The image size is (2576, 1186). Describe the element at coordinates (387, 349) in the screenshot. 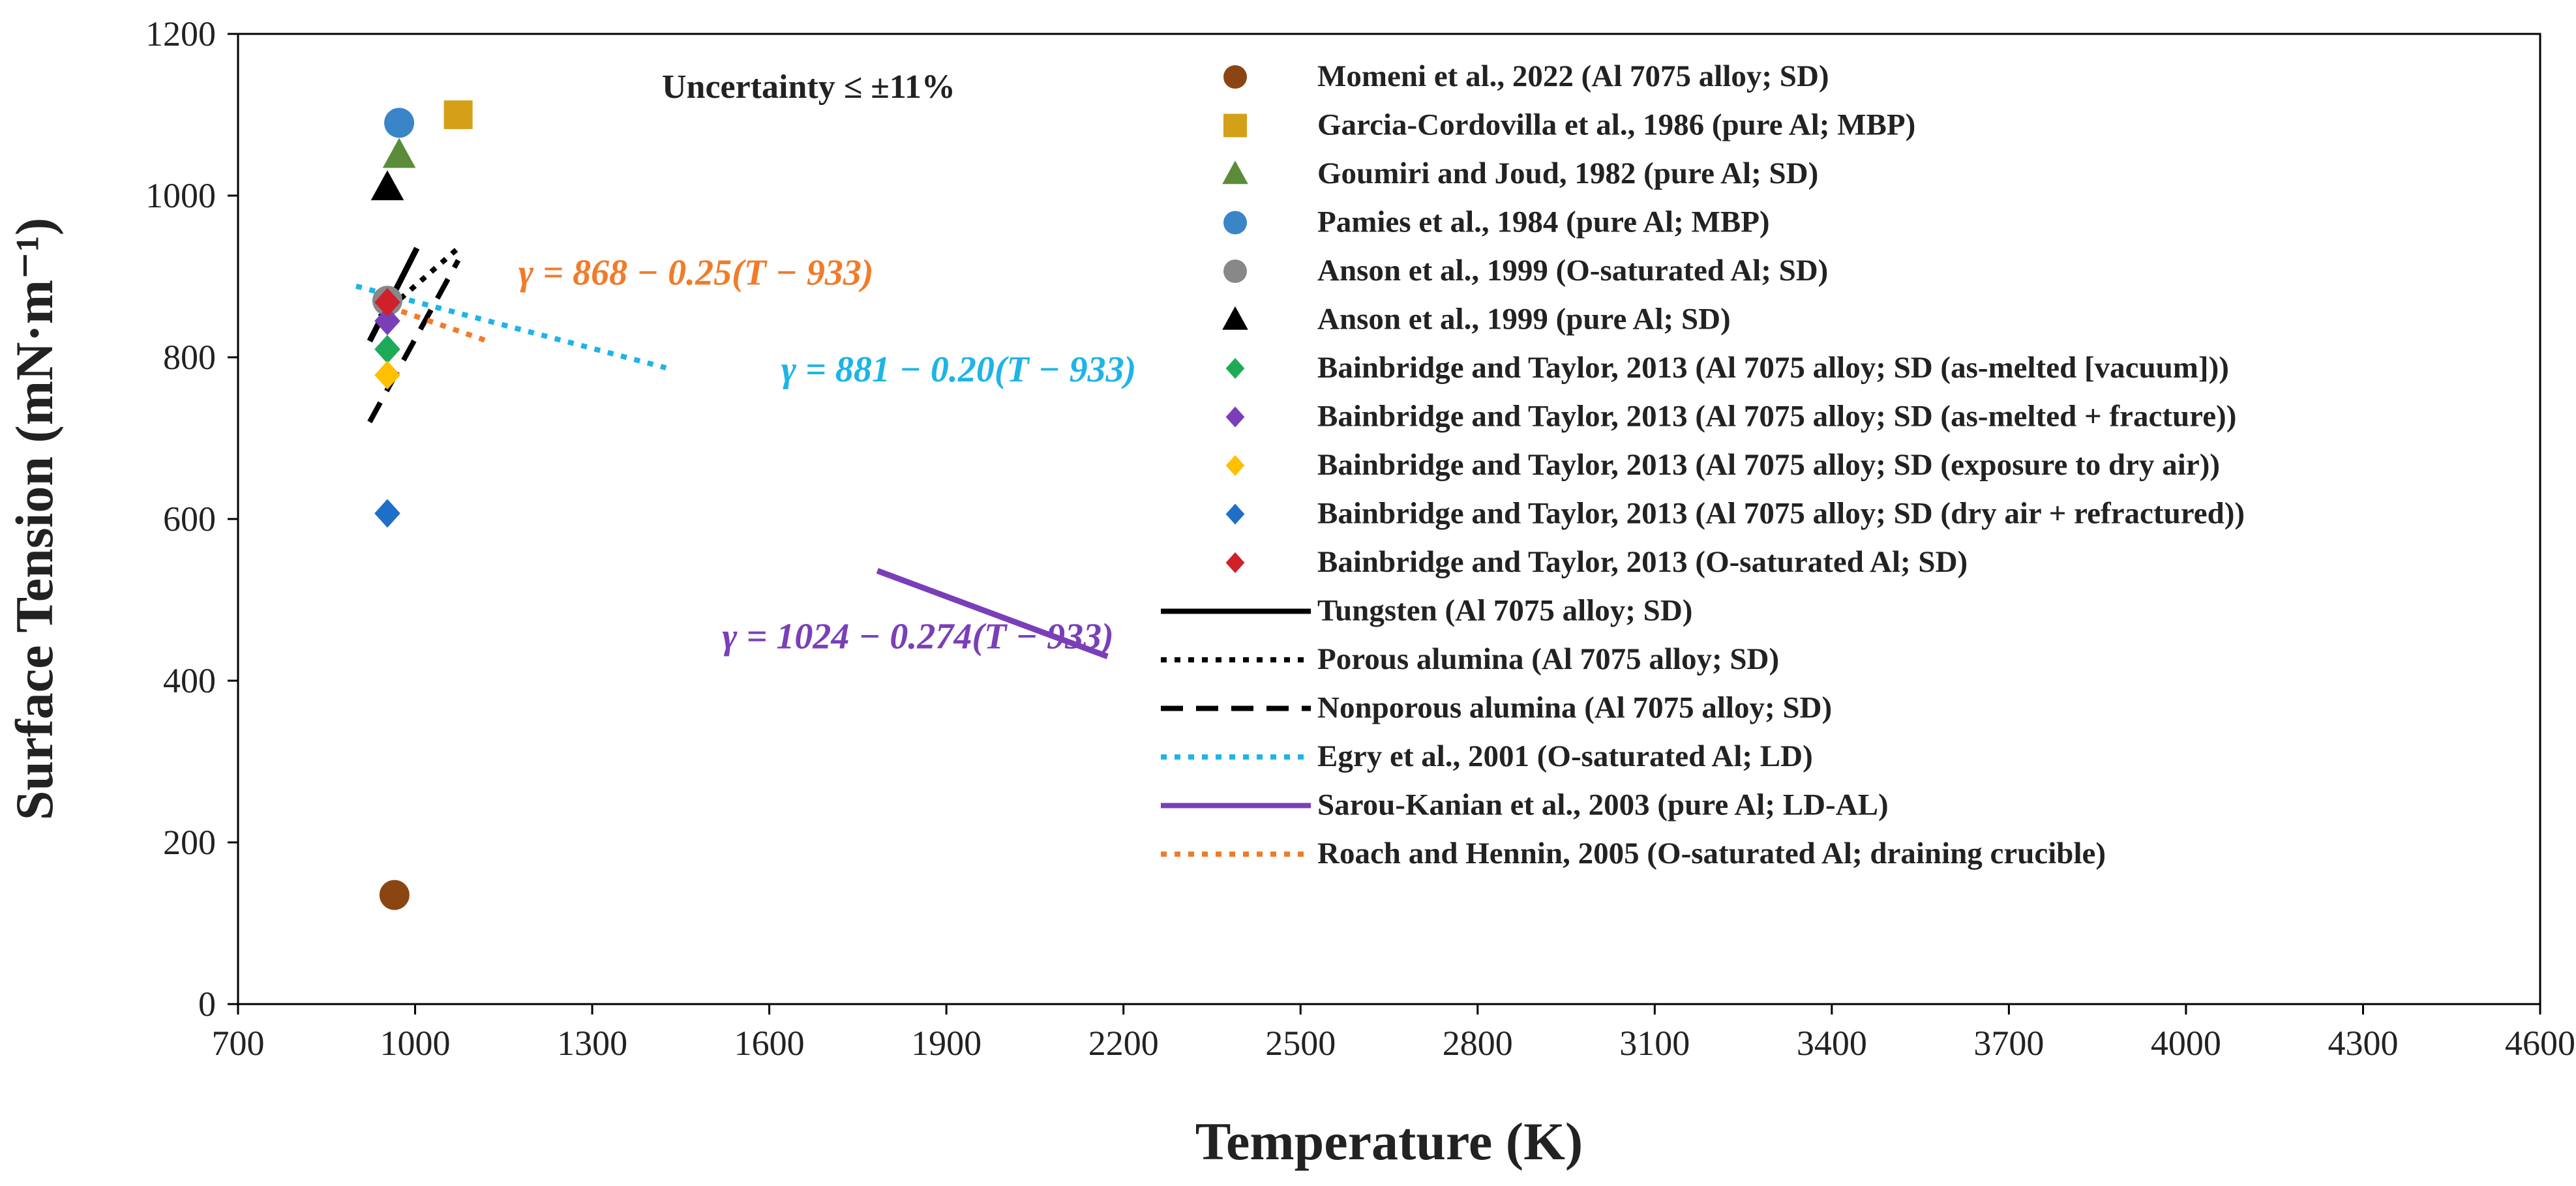

I see `point-bainbridge-and-taylor-2013-al-7075-alloy-sd-as-melted-vacuum` at that location.